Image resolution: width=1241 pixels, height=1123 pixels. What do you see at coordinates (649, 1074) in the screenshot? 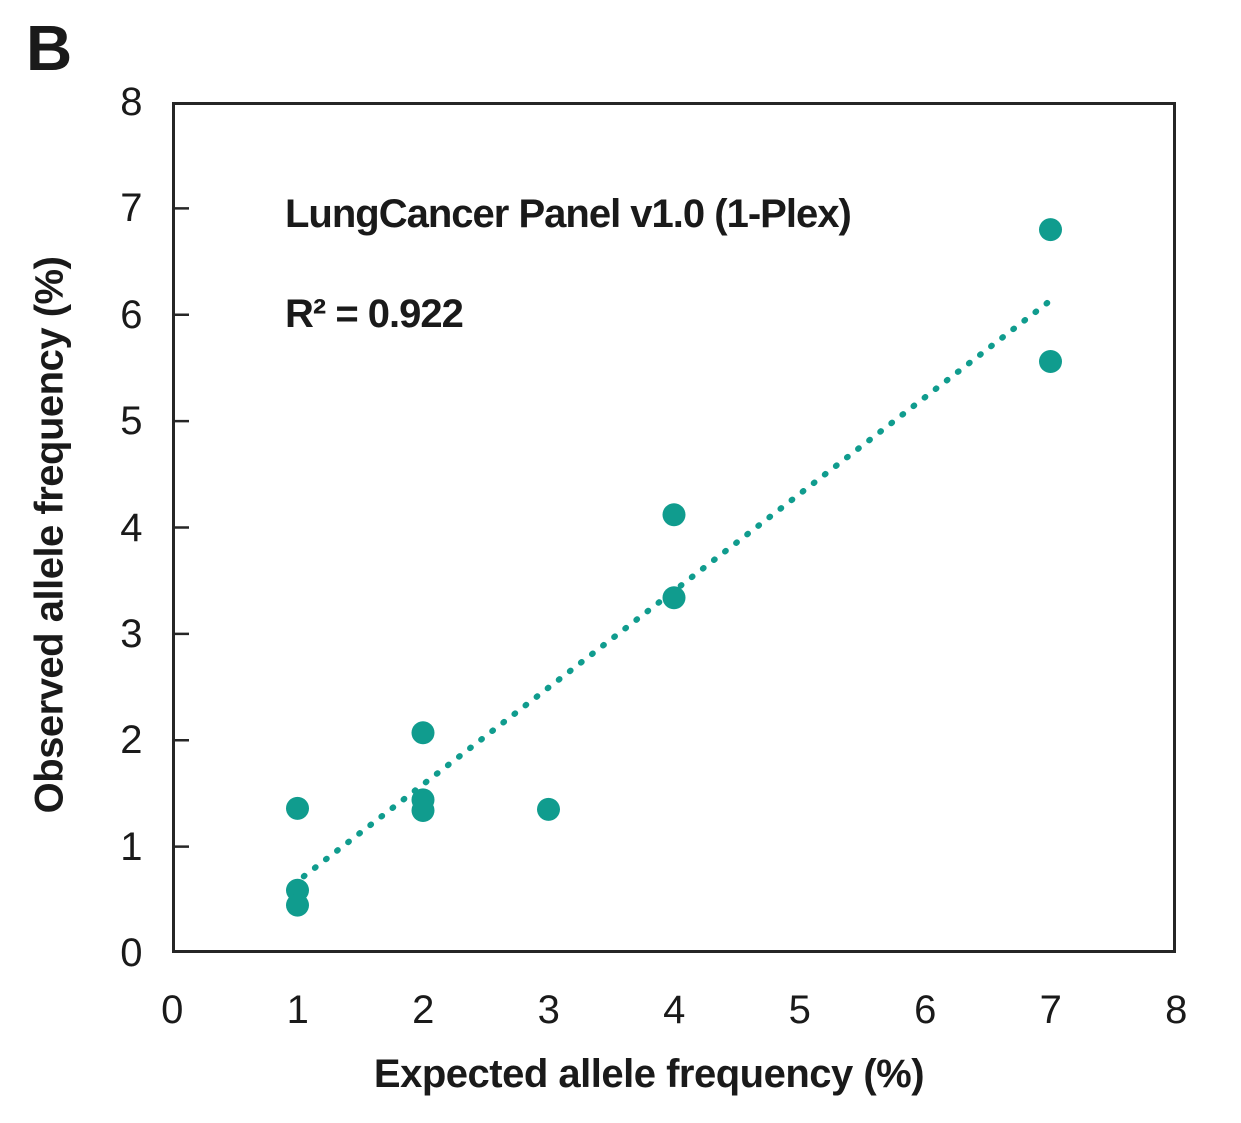
I see `x-axis-title: Expected allele frequency (%)` at bounding box center [649, 1074].